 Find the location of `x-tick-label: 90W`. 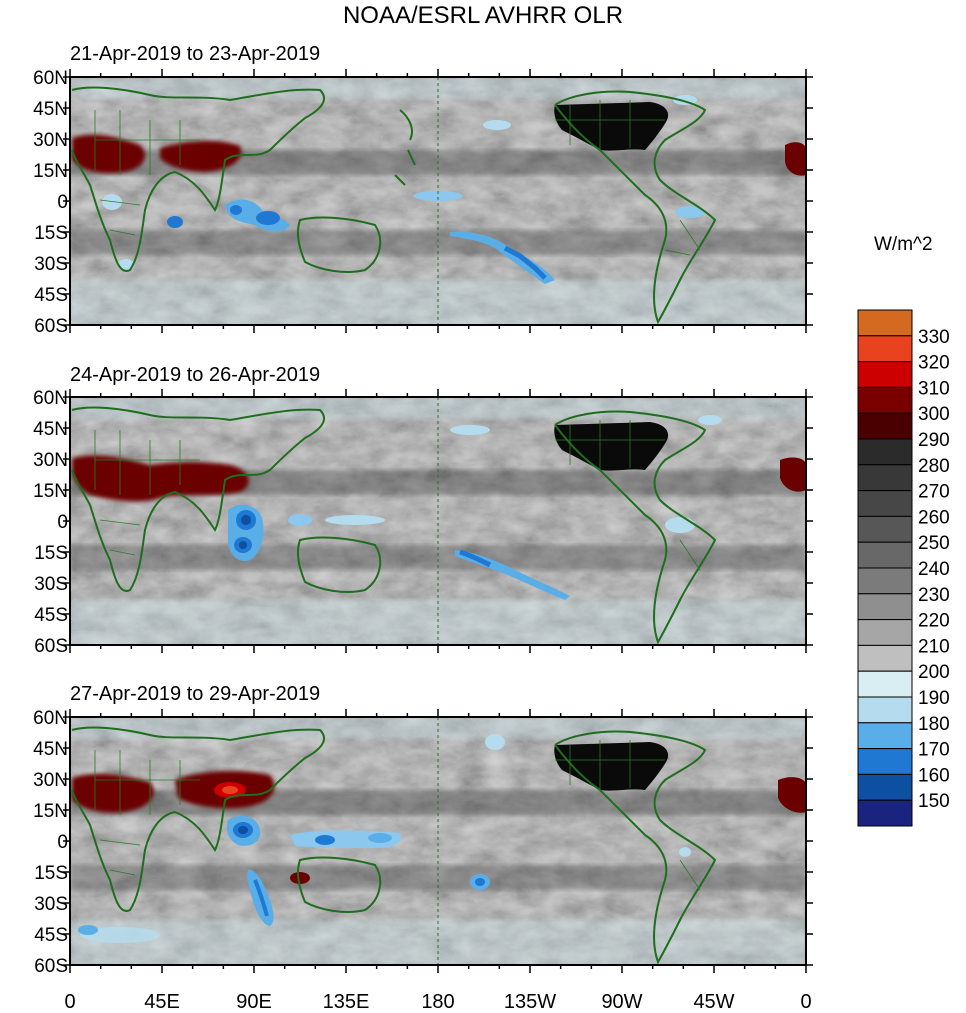

x-tick-label: 90W is located at coordinates (621, 1002).